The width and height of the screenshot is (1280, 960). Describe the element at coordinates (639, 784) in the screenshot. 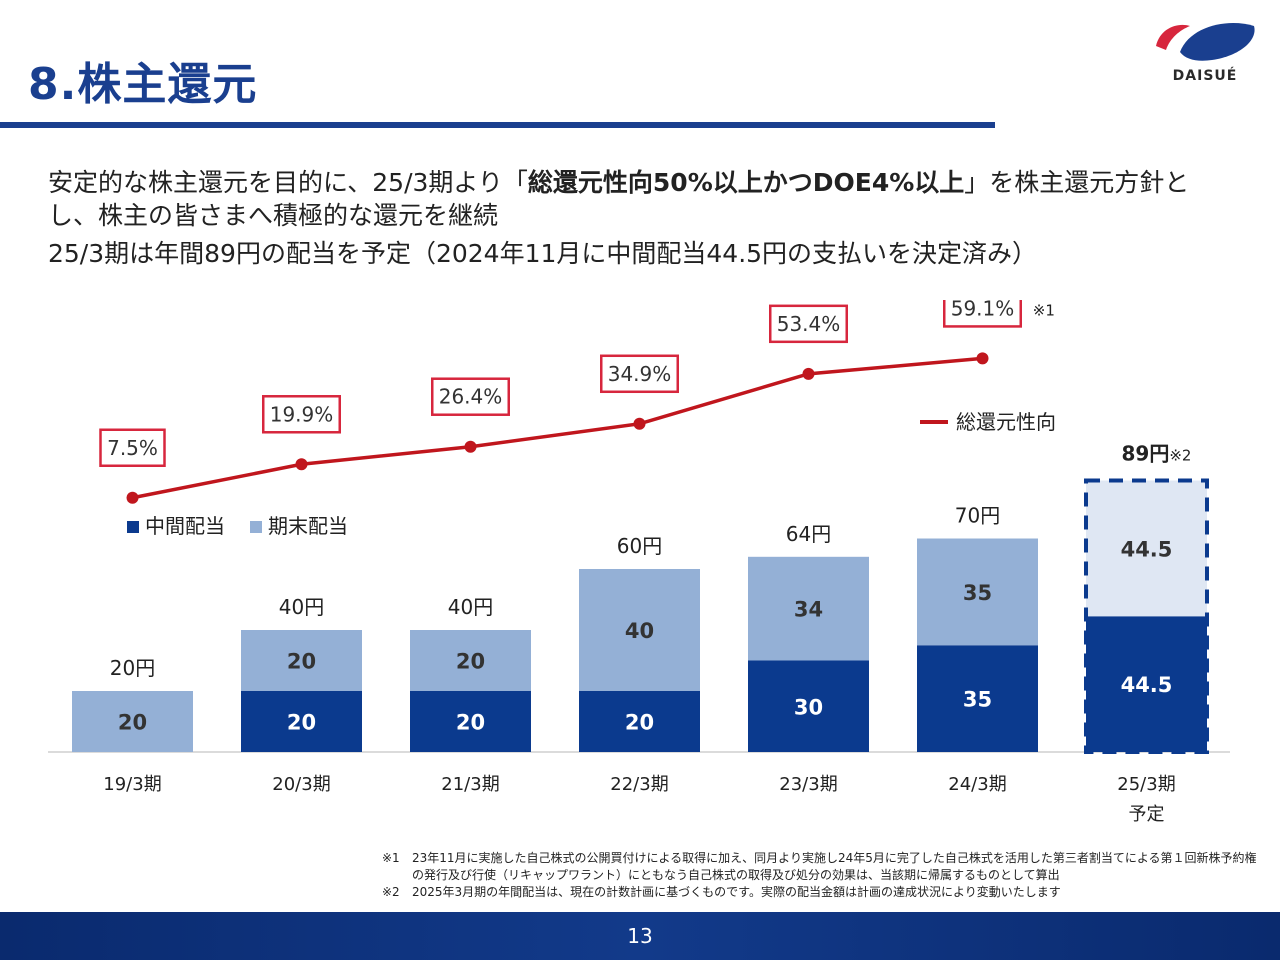

I see `x-tick-label: 22/3期` at that location.